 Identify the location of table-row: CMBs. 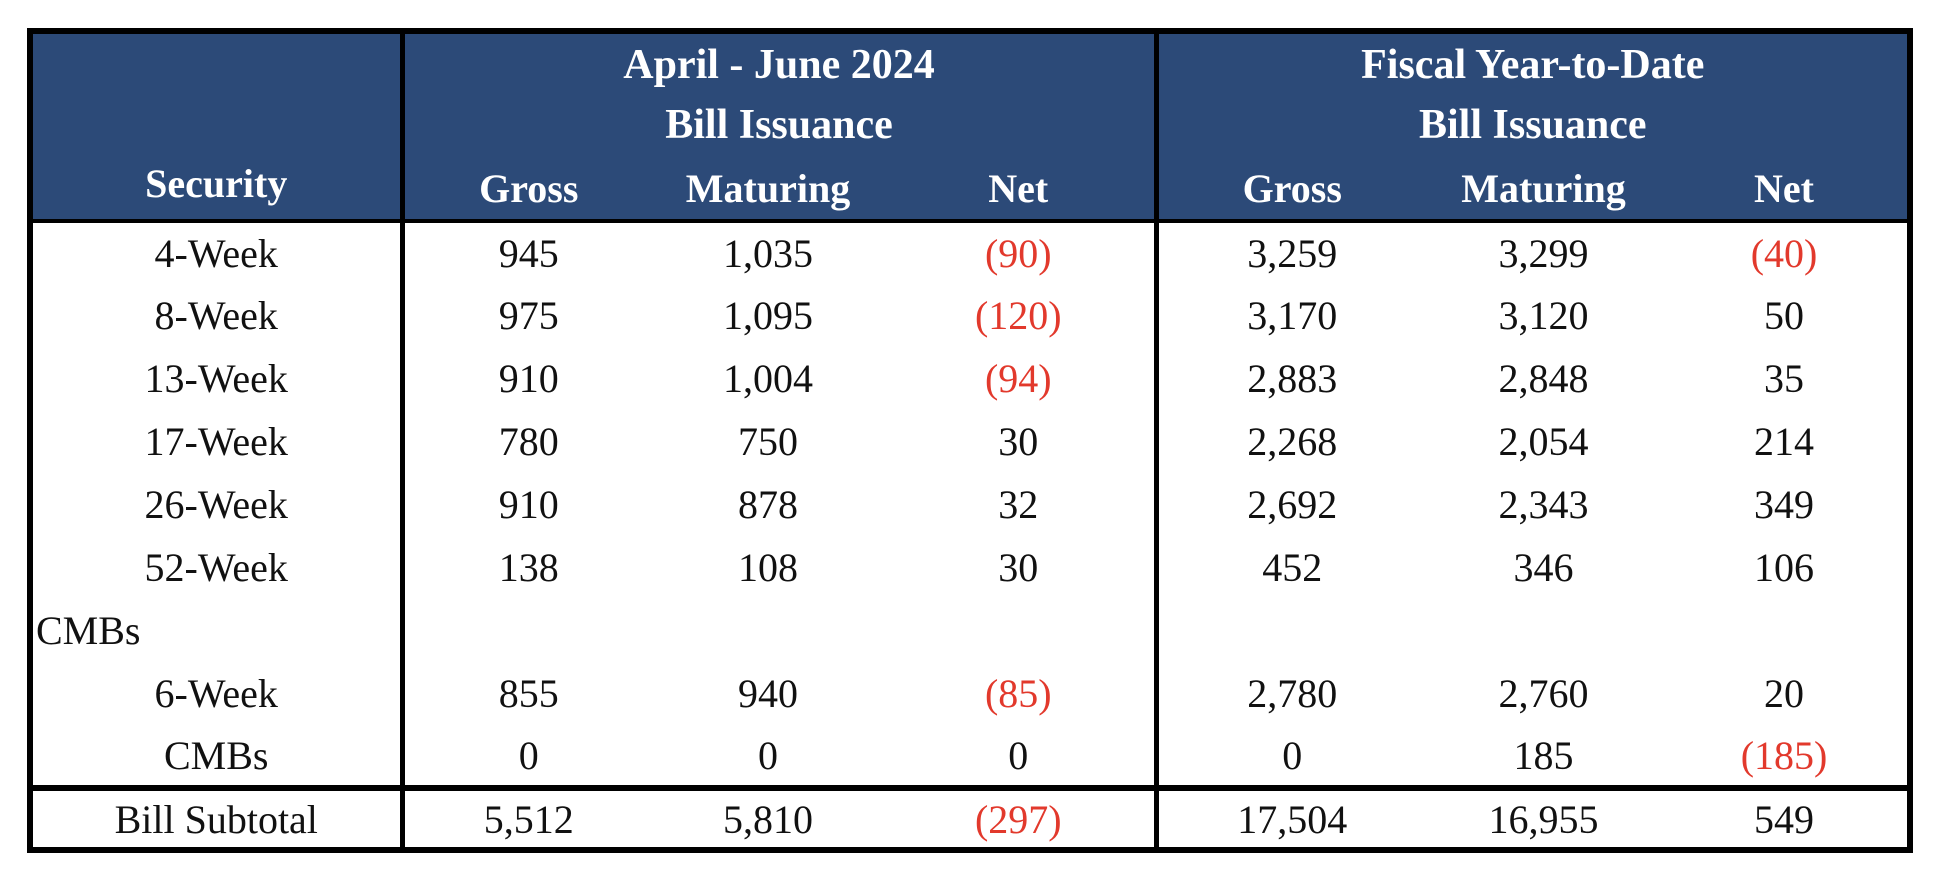
(970, 630).